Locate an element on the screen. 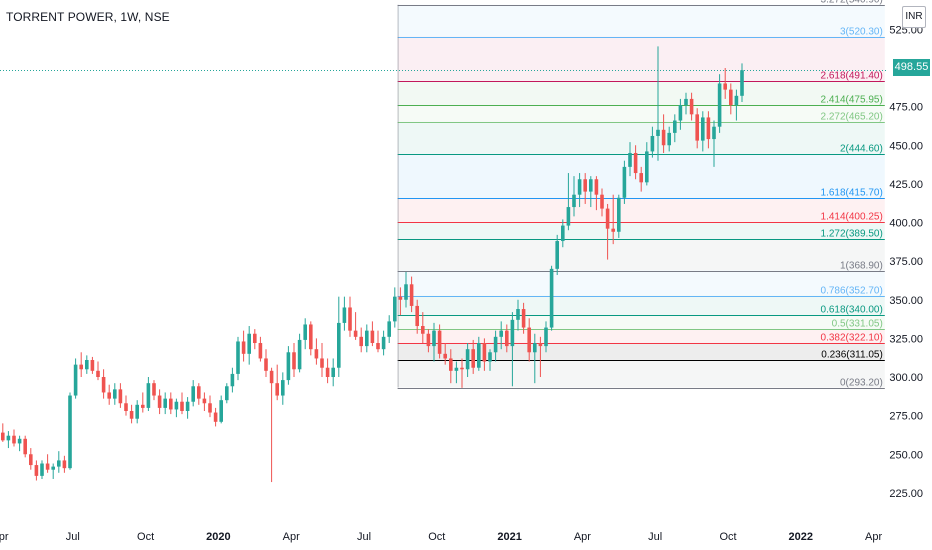  x-tick-label: 2022 is located at coordinates (801, 537).